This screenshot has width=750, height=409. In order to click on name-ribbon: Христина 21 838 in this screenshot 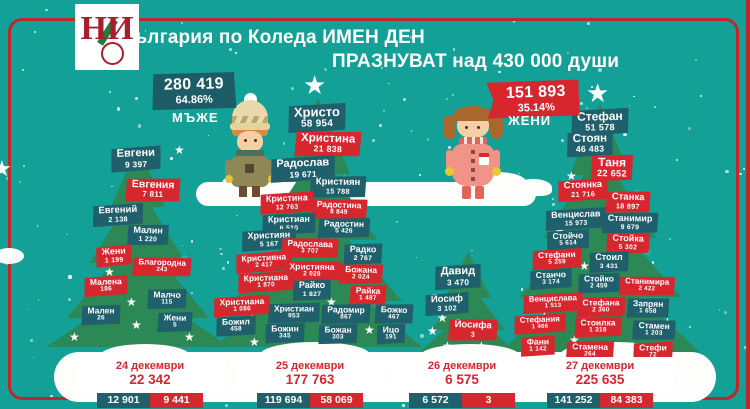, I will do `click(327, 144)`.